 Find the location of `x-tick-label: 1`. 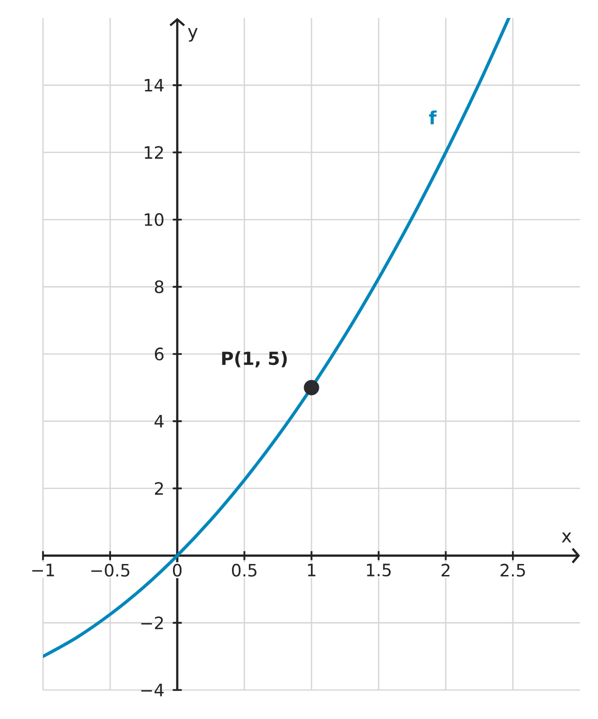

x-tick-label: 1 is located at coordinates (312, 570).